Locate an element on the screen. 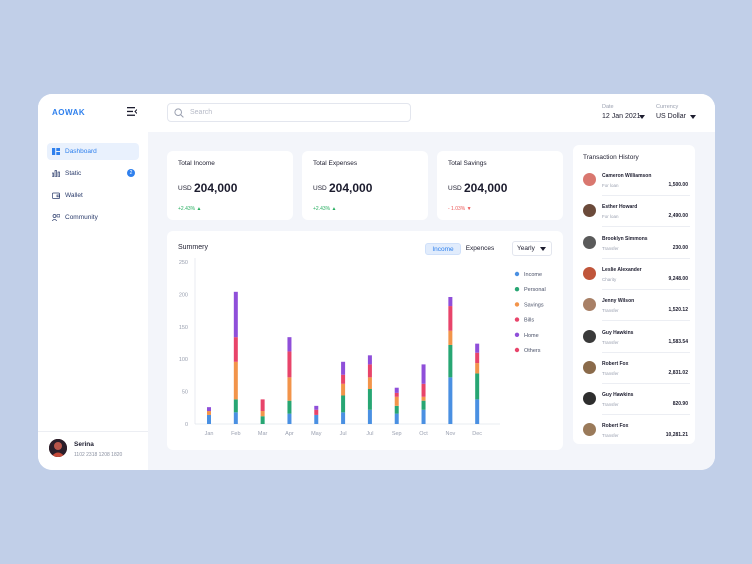 Image resolution: width=752 pixels, height=564 pixels. transaction-amount: 9,248.00 is located at coordinates (678, 278).